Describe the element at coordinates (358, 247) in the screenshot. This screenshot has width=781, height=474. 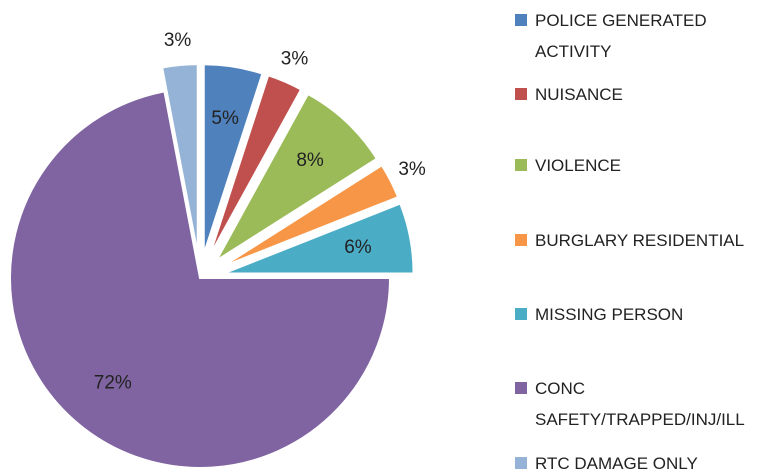
I see `data-label: 6%` at that location.